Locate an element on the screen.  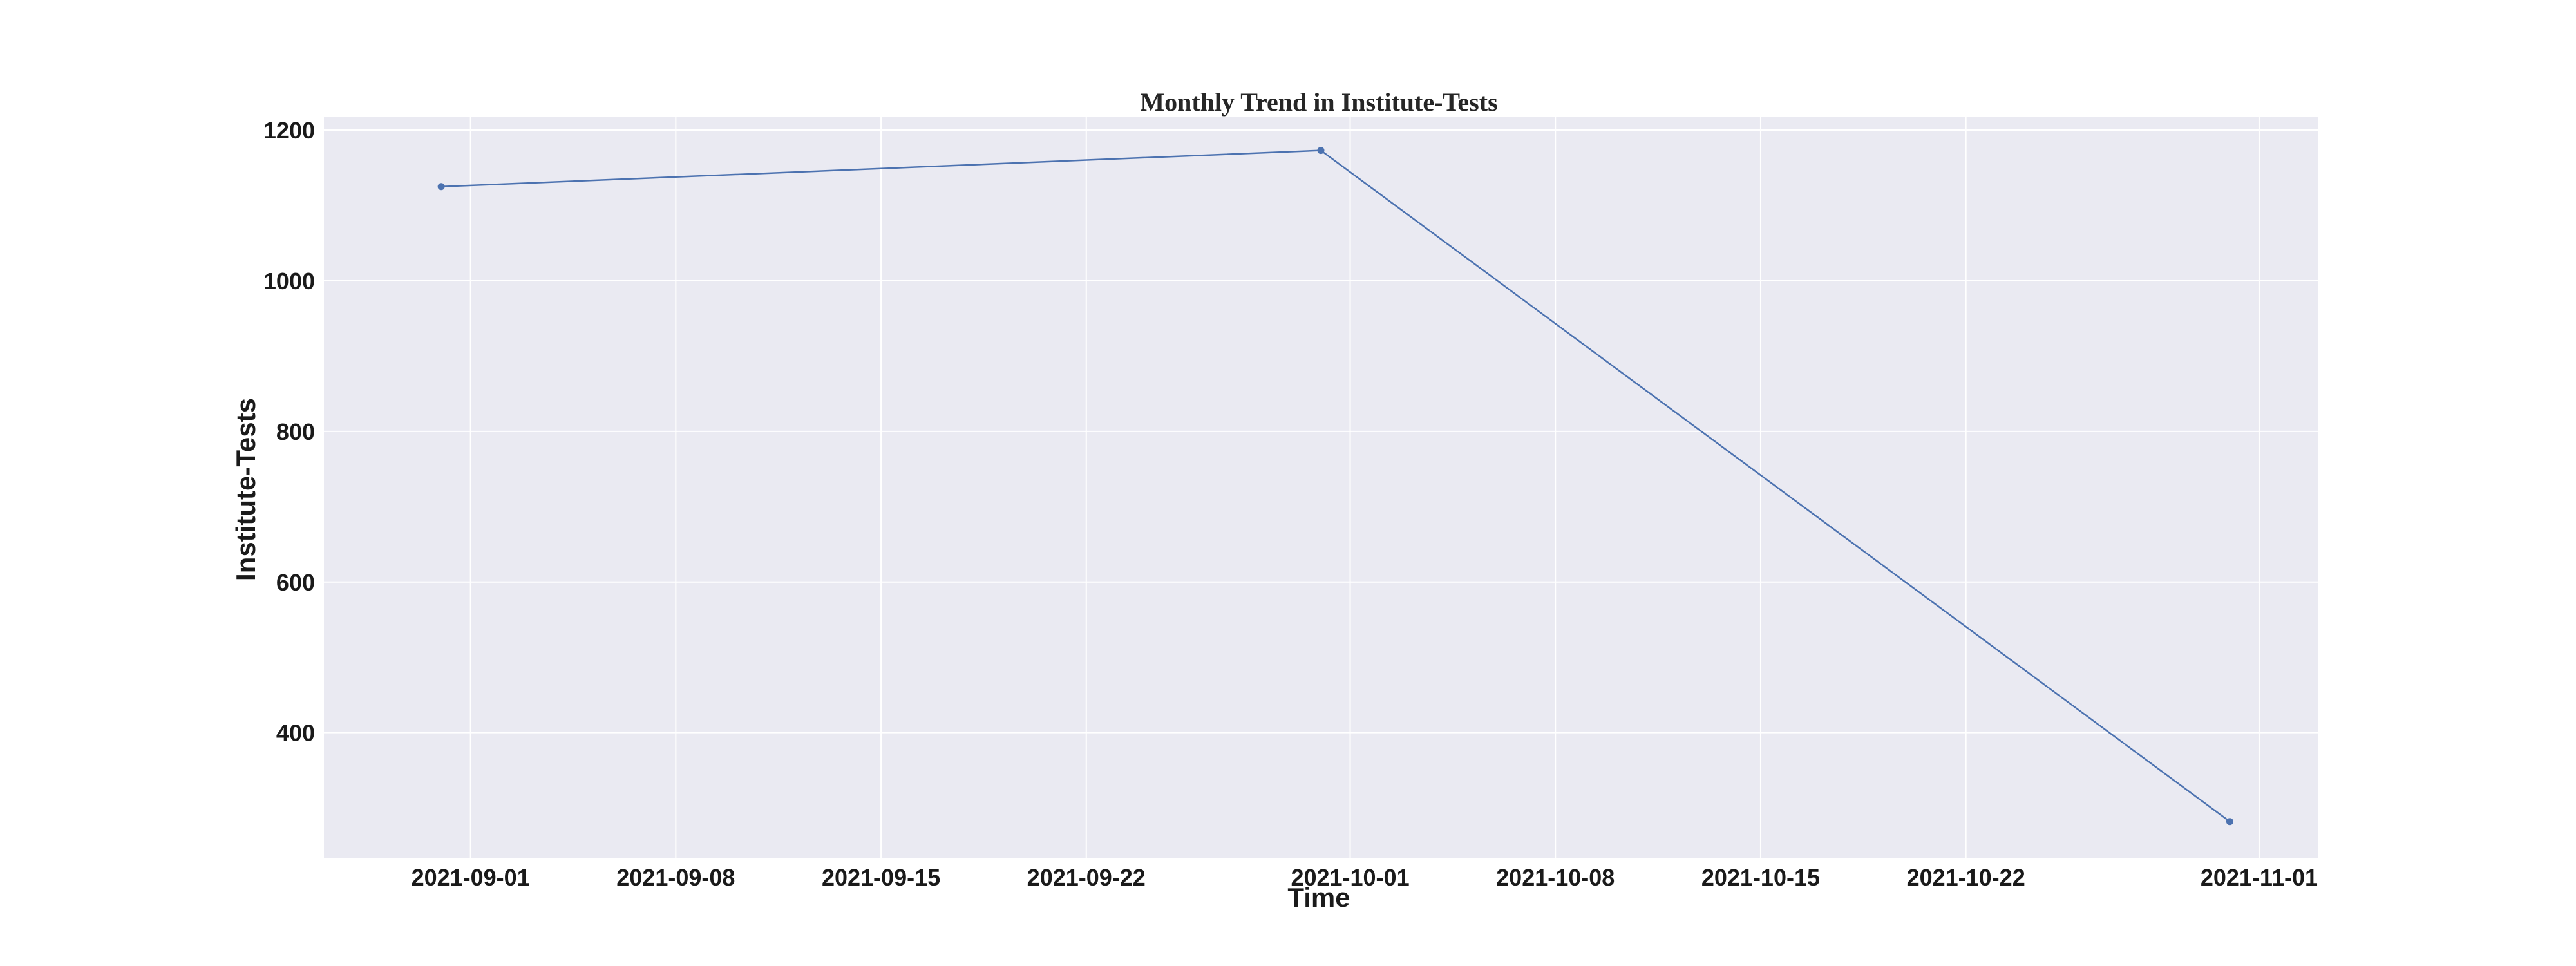
y-axis-ticks: 400 600 800 1000 1200 is located at coordinates (289, 431).